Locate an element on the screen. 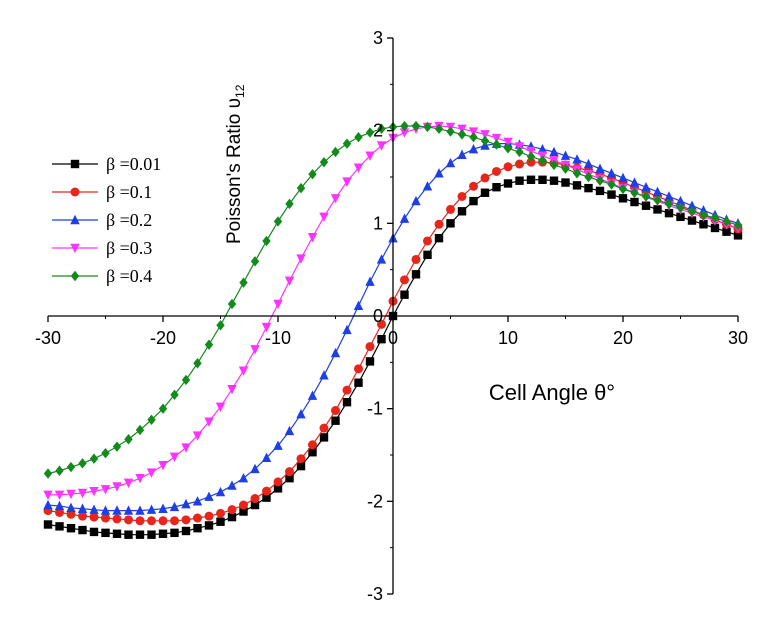 This screenshot has height=618, width=772. x-tick-label: 10 is located at coordinates (508, 338).